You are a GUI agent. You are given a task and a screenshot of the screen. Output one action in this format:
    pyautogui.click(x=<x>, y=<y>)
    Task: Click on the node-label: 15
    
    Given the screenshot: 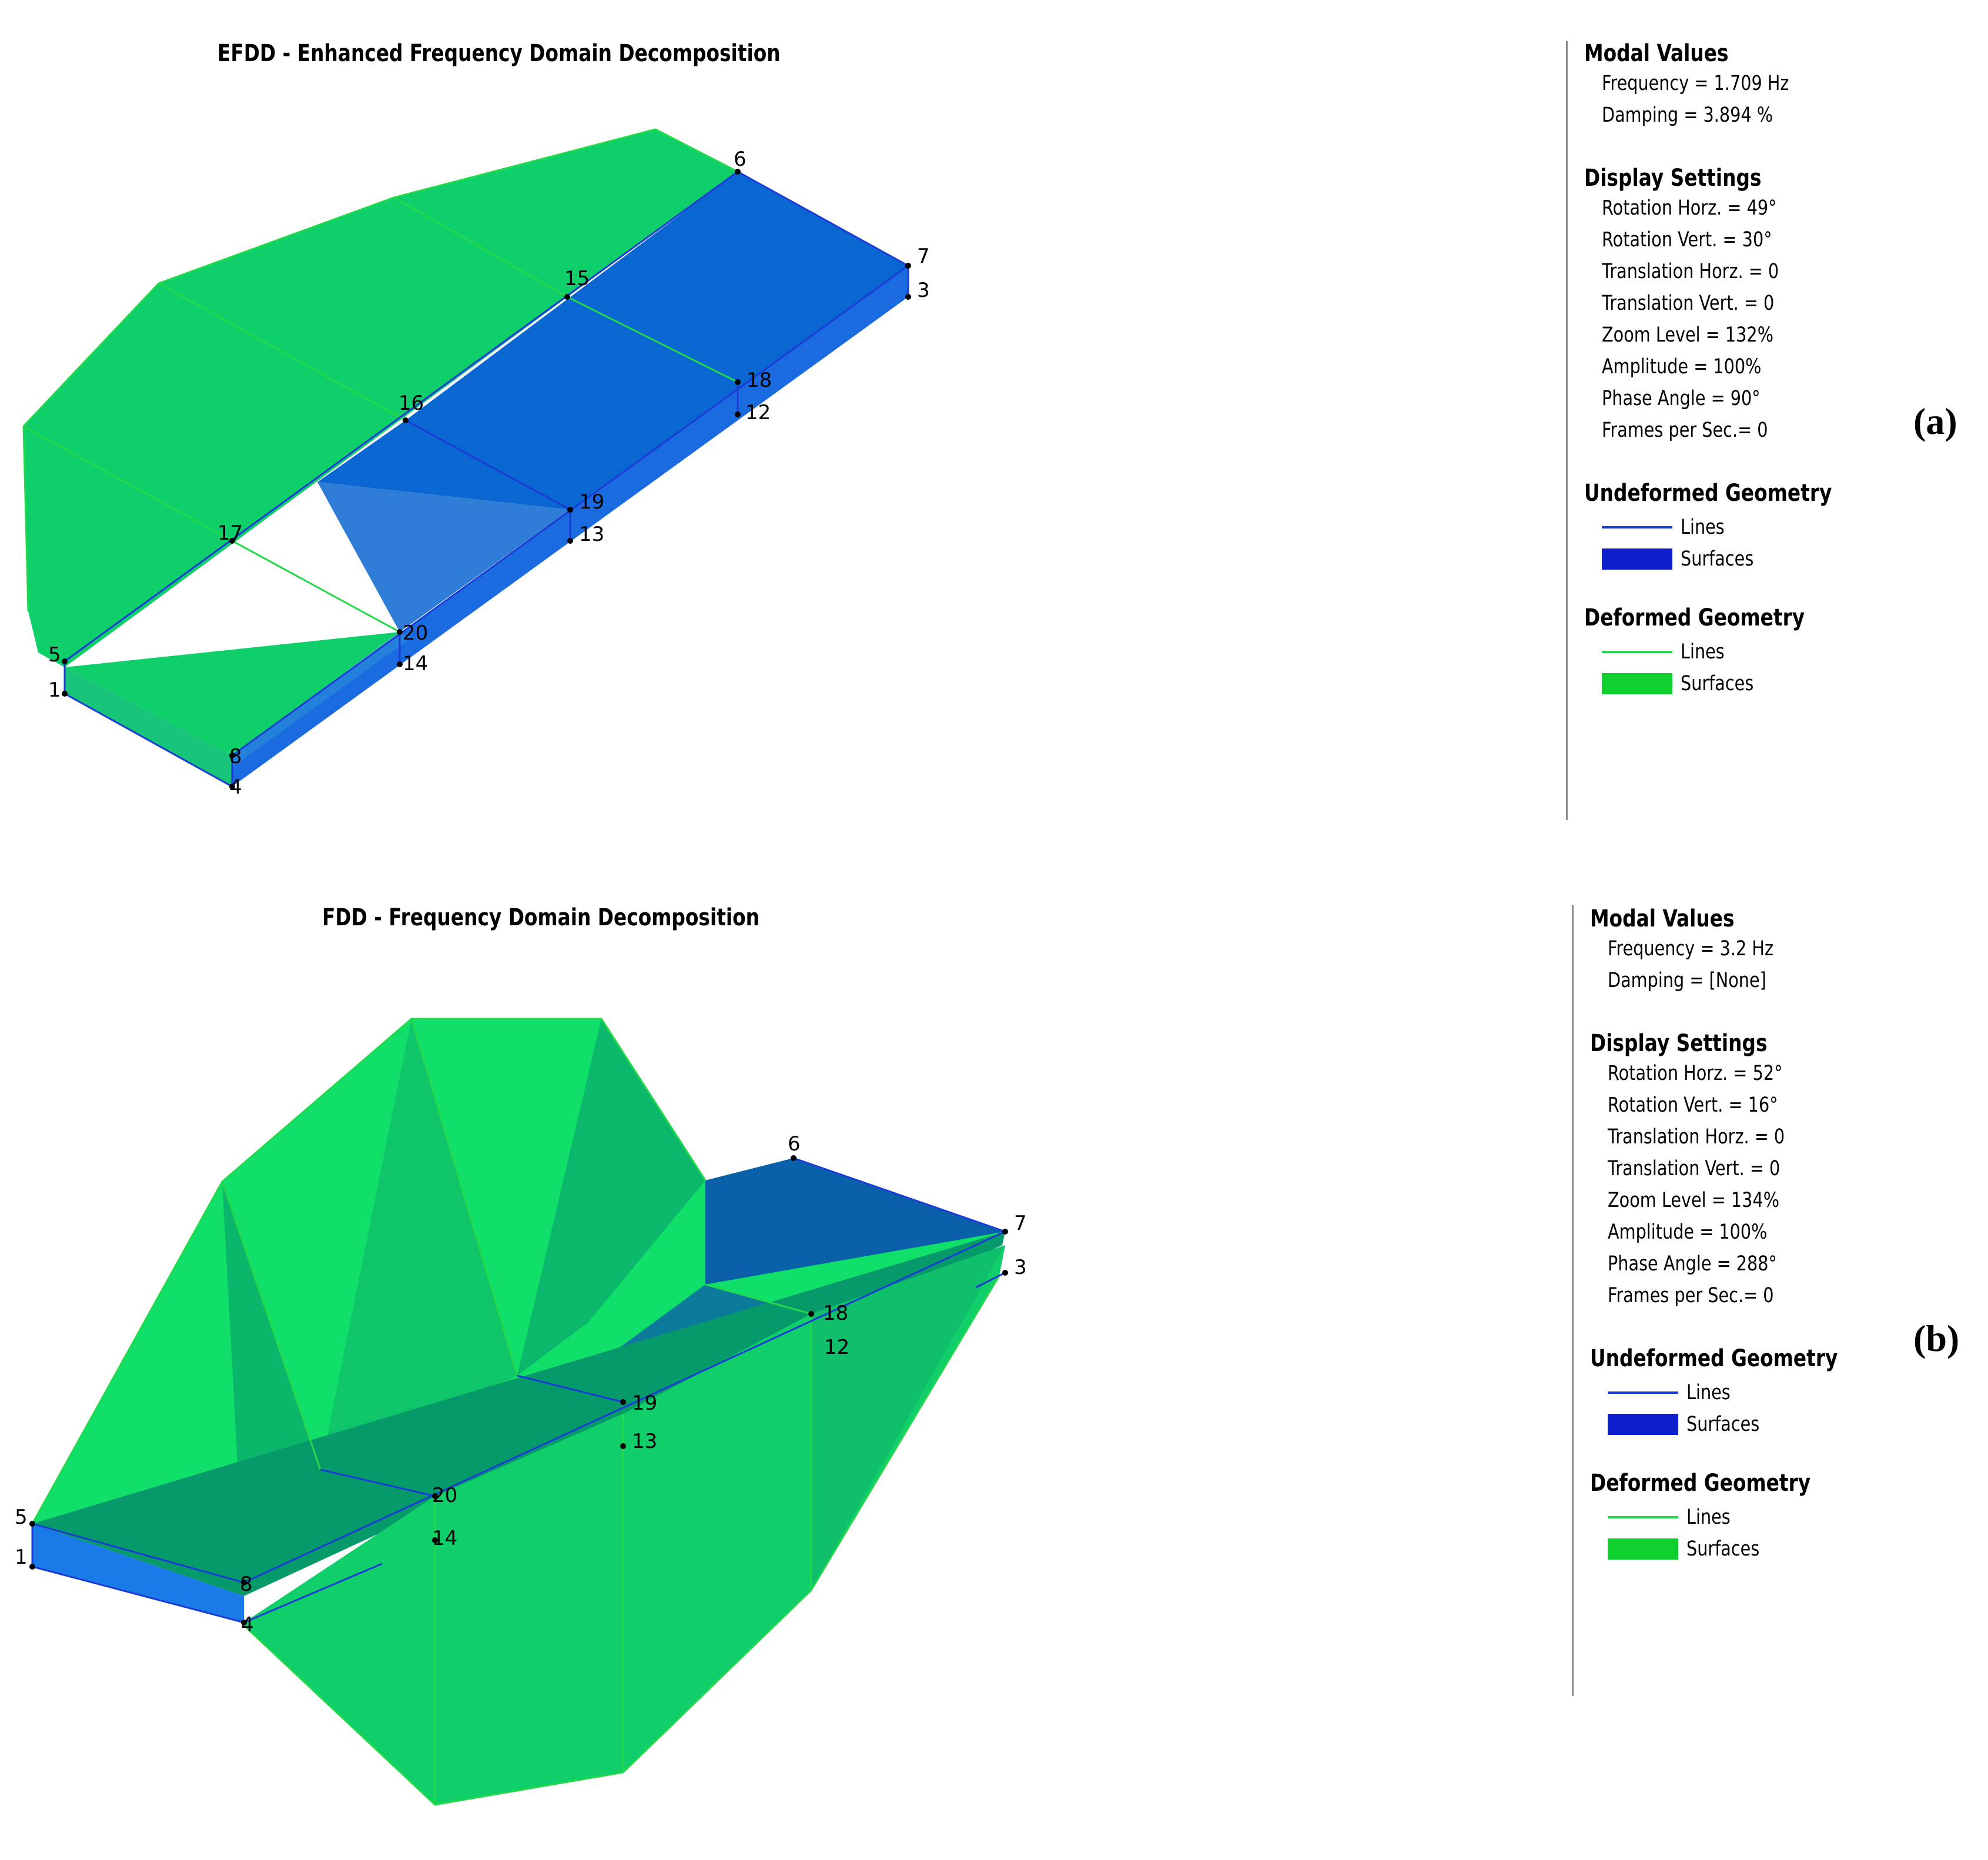 What is the action you would take?
    pyautogui.click(x=577, y=278)
    